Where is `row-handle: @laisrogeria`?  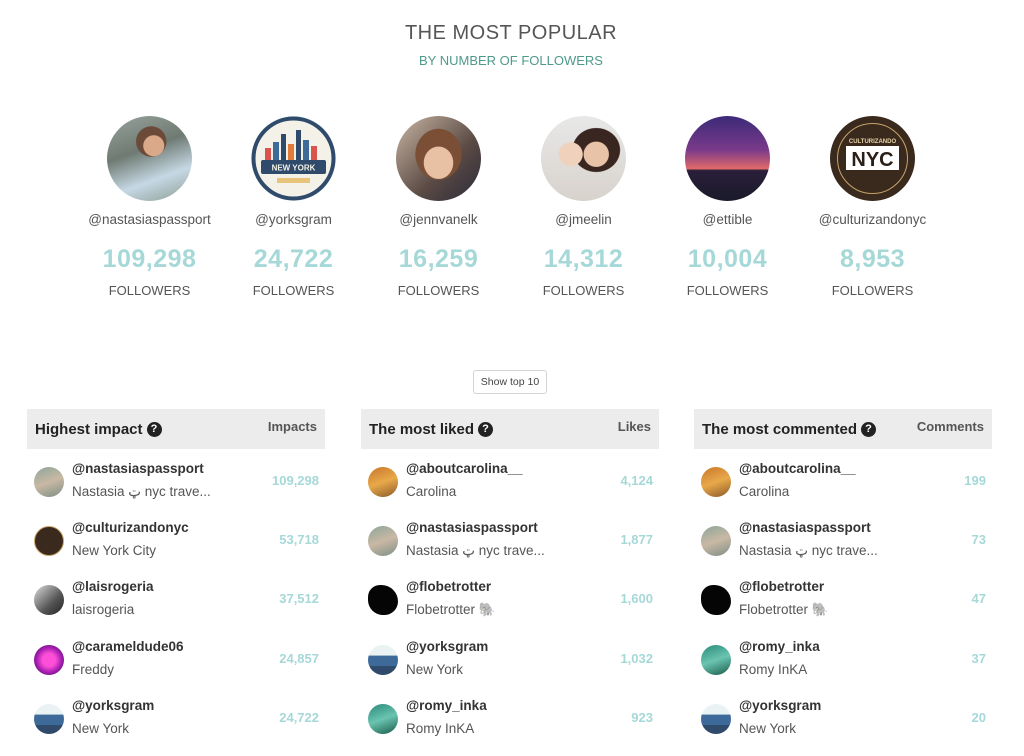
row-handle: @laisrogeria is located at coordinates (113, 586).